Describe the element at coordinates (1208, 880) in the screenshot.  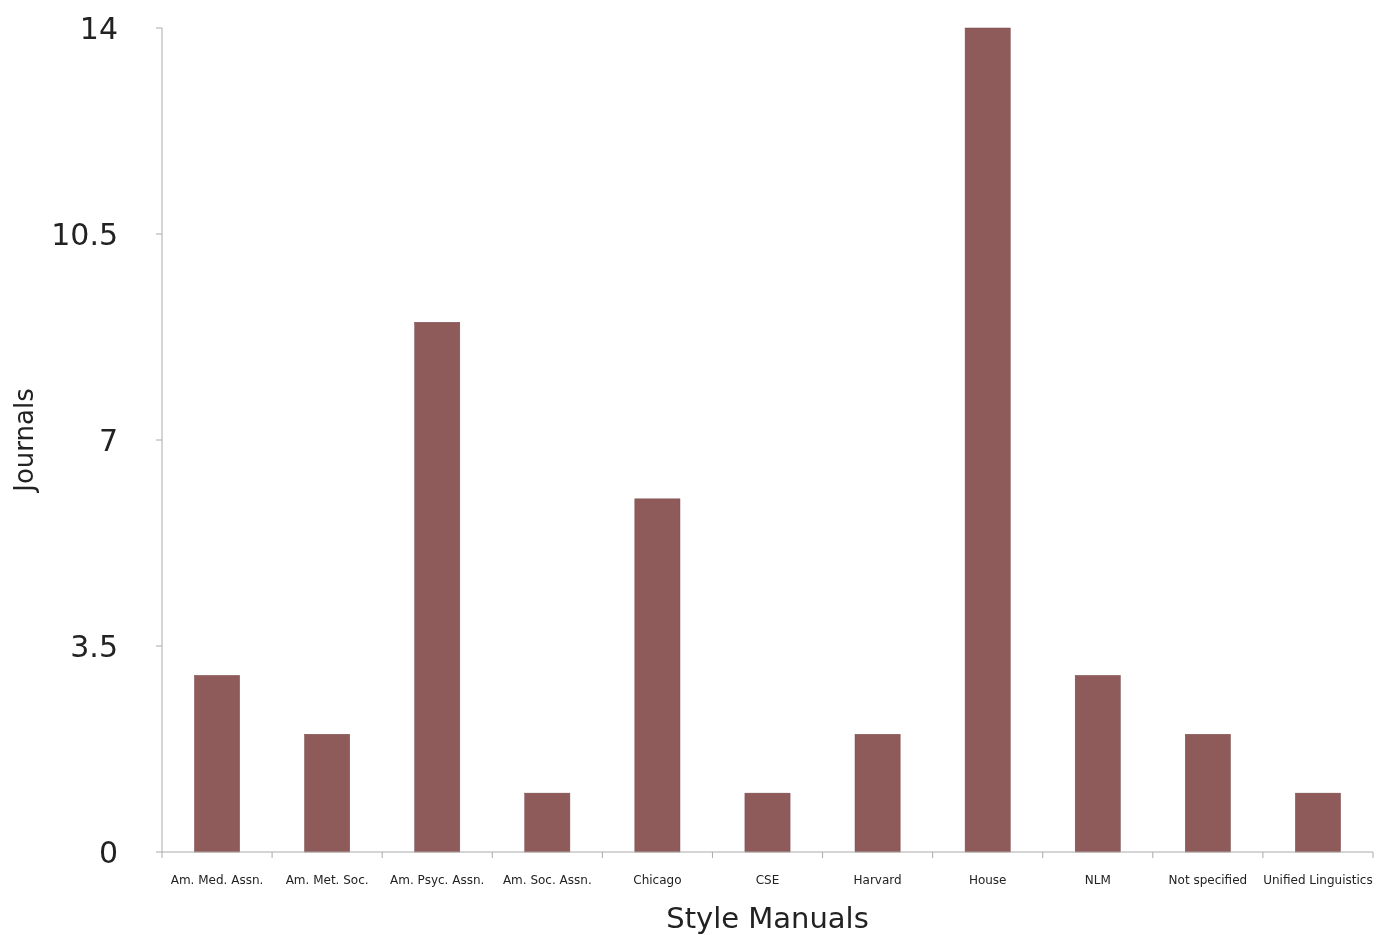
I see `x-tick-label: Not specified` at that location.